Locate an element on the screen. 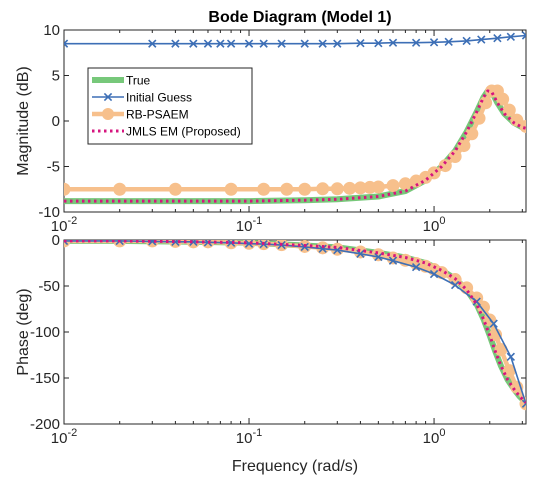 This screenshot has height=480, width=540. y-tick-label: 10 is located at coordinates (51, 30).